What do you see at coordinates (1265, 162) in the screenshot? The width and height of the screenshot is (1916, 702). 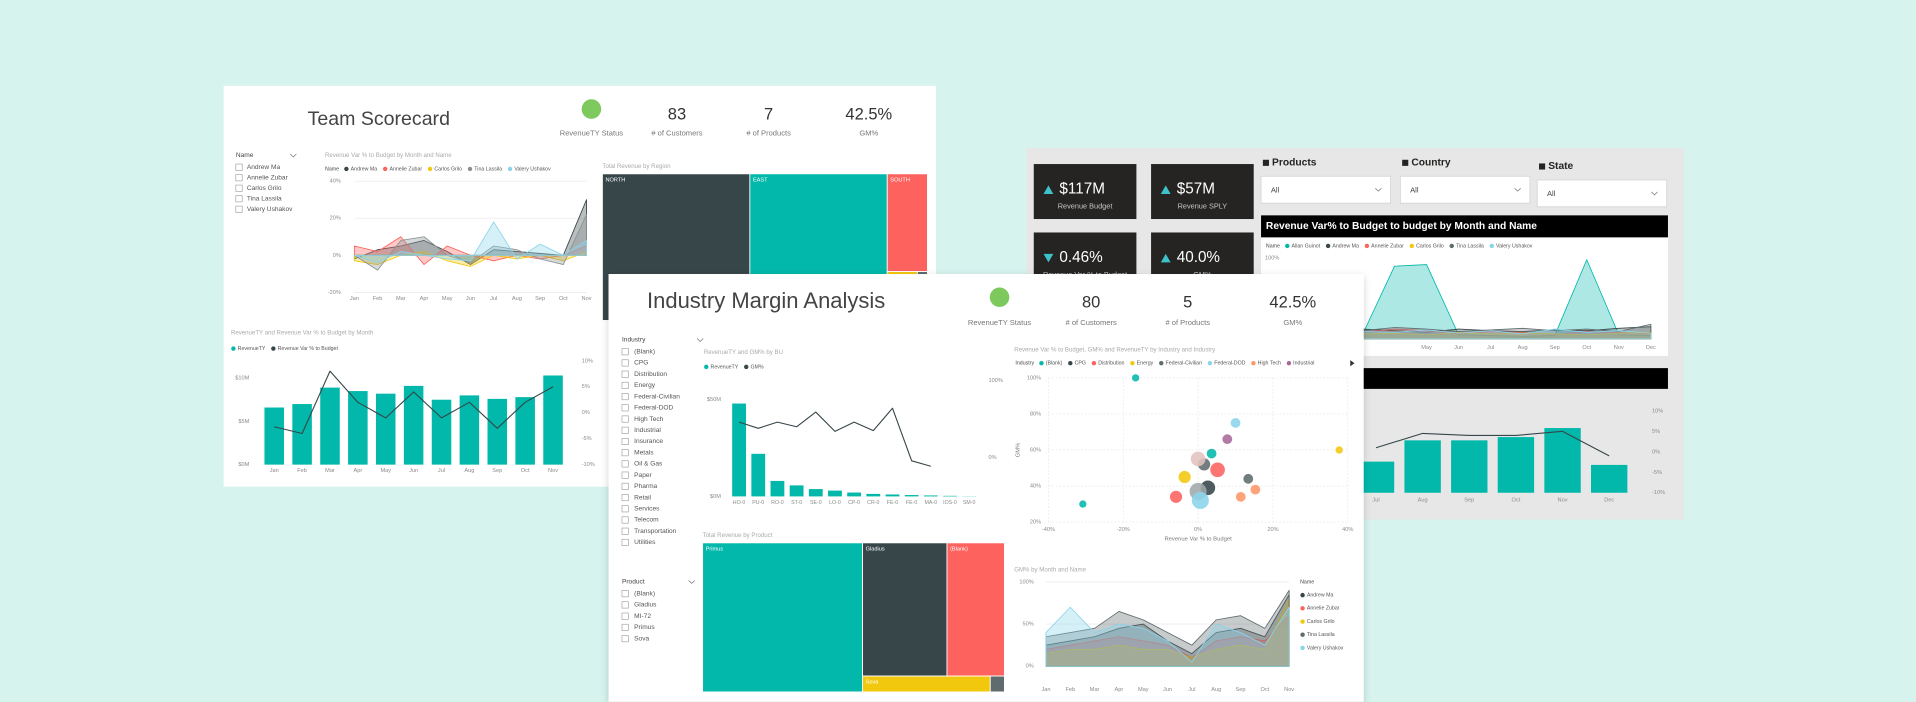 I see `dropdown-icon` at bounding box center [1265, 162].